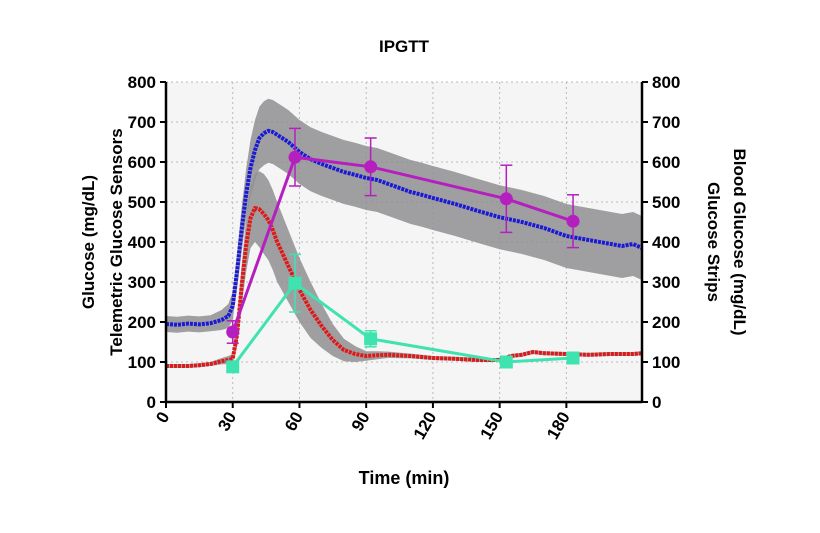  What do you see at coordinates (726, 242) in the screenshot?
I see `y-axis-label-right: Blood Glucose (mg/dL) Glucose Strips` at bounding box center [726, 242].